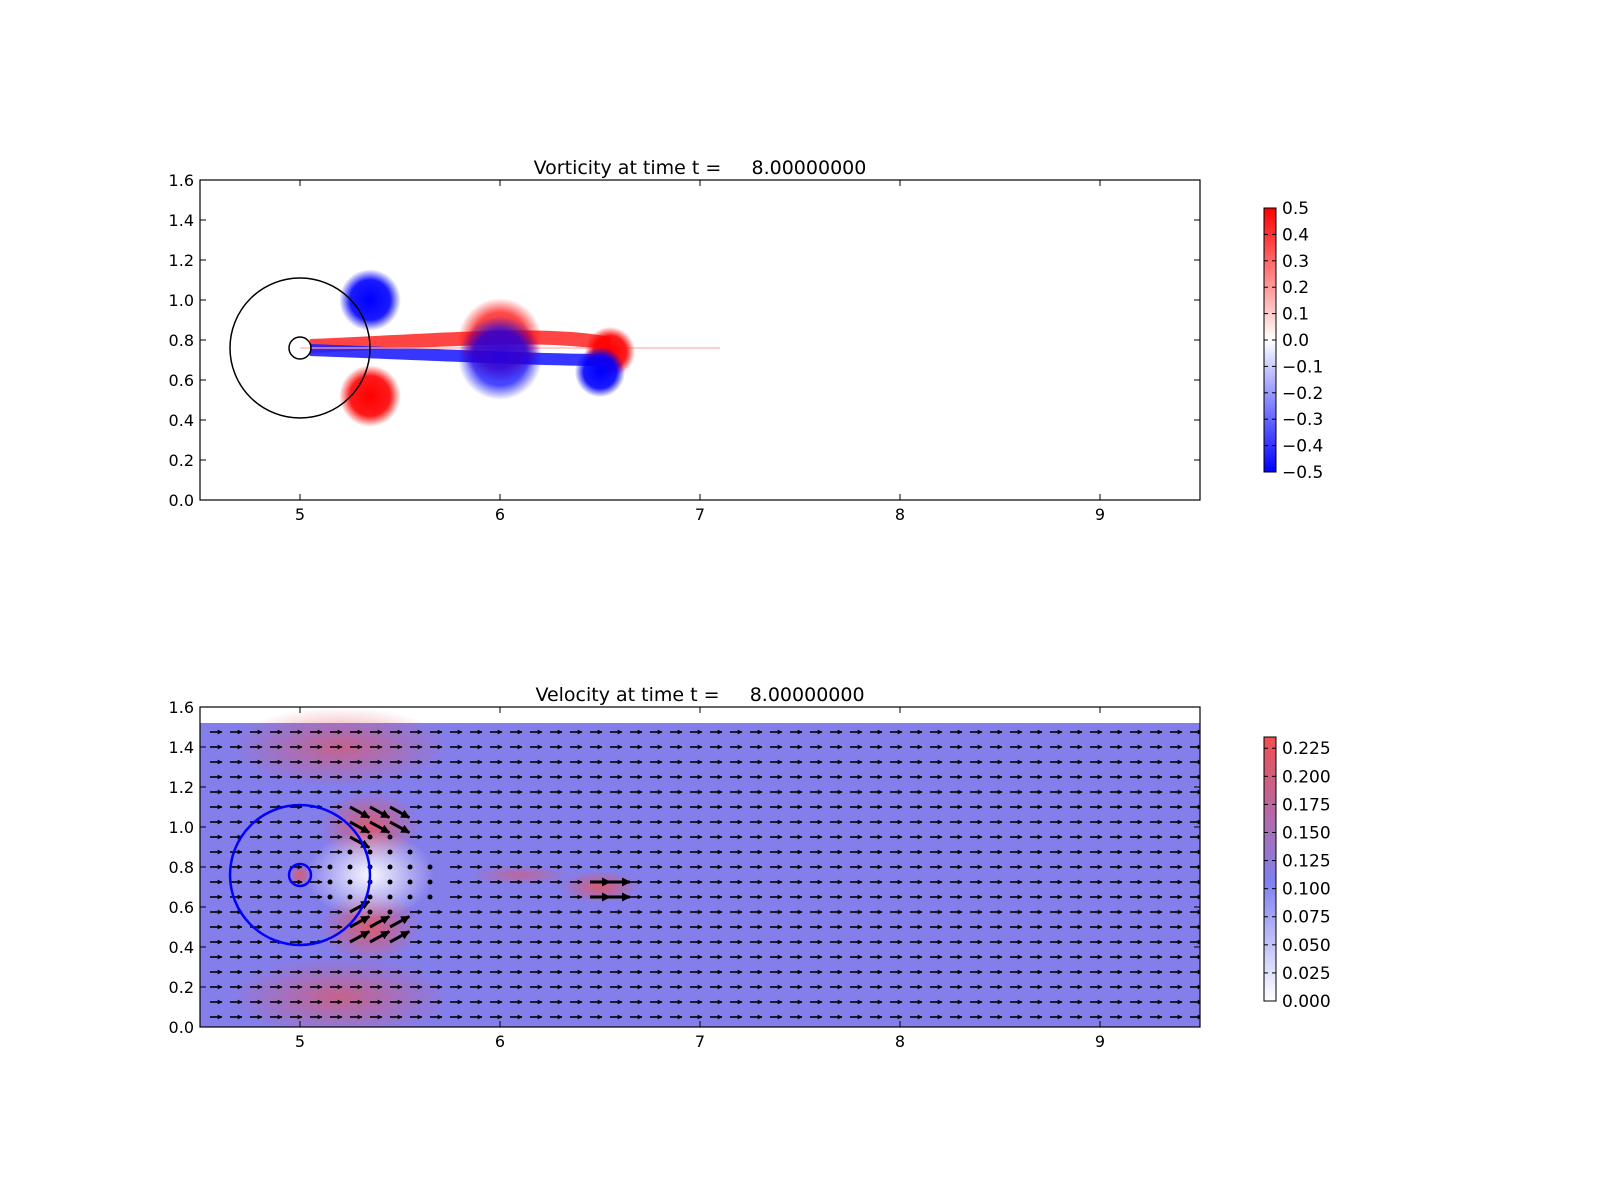  What do you see at coordinates (1306, 749) in the screenshot?
I see `colorbar-tick-label: 0.225` at bounding box center [1306, 749].